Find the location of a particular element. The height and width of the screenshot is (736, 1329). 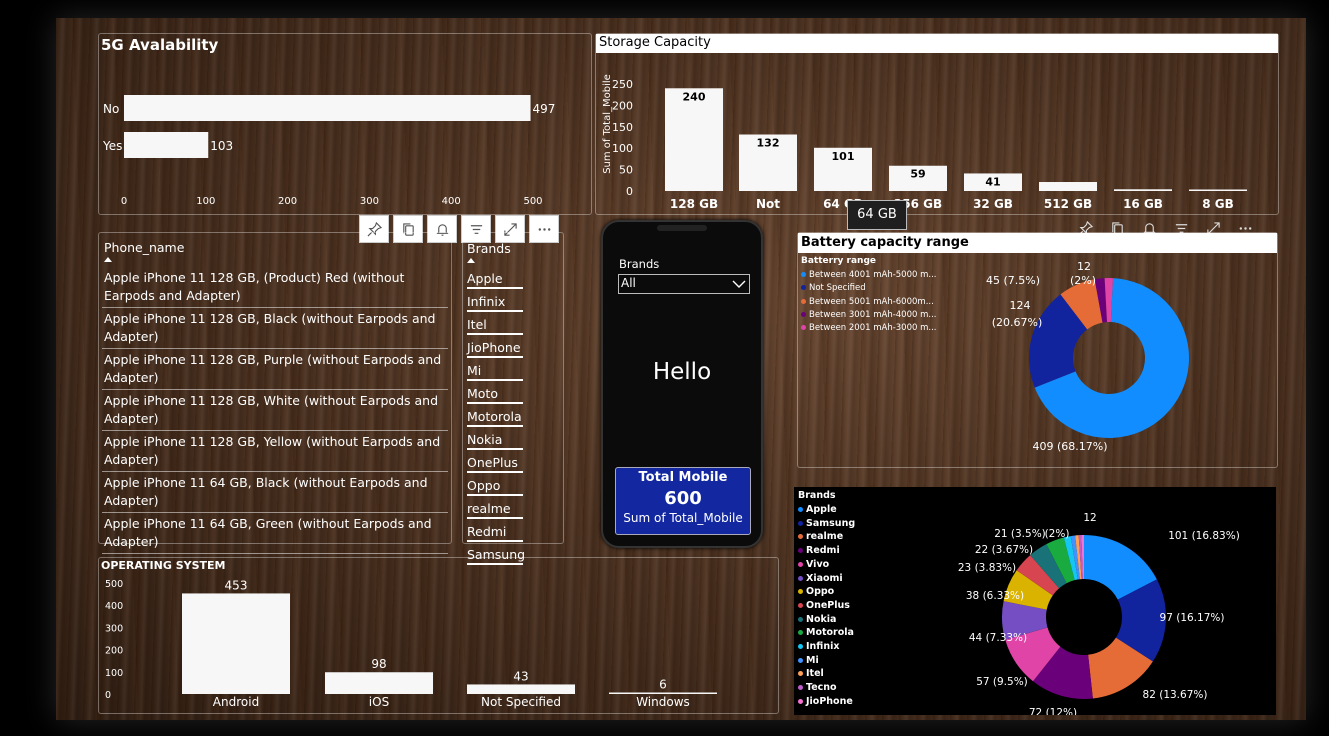

fiveg-data-label: 497 is located at coordinates (544, 109).